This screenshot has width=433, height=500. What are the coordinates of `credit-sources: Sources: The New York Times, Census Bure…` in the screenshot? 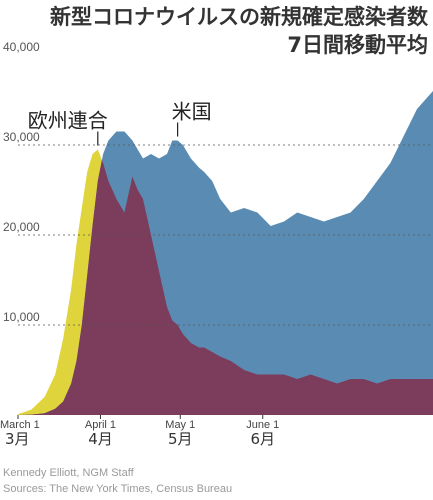 It's located at (117, 489).